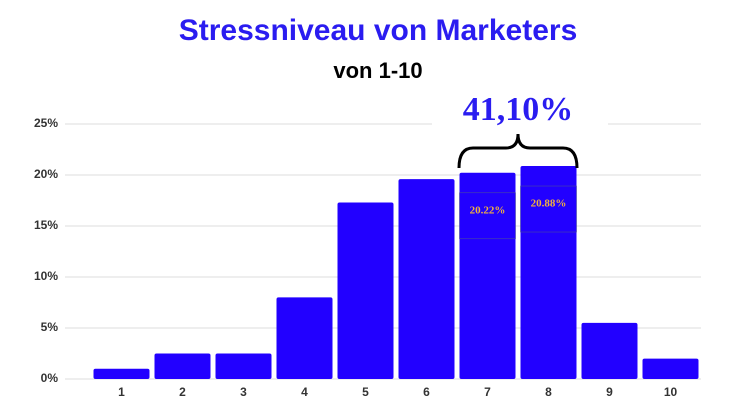 The height and width of the screenshot is (412, 756). What do you see at coordinates (426, 392) in the screenshot?
I see `x-tick-label: 6` at bounding box center [426, 392].